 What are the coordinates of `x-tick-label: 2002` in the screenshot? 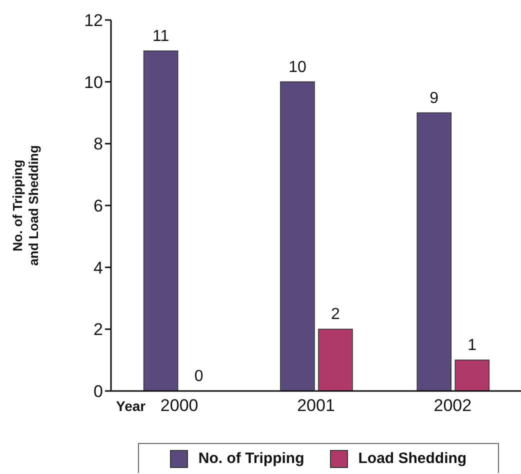 It's located at (453, 406).